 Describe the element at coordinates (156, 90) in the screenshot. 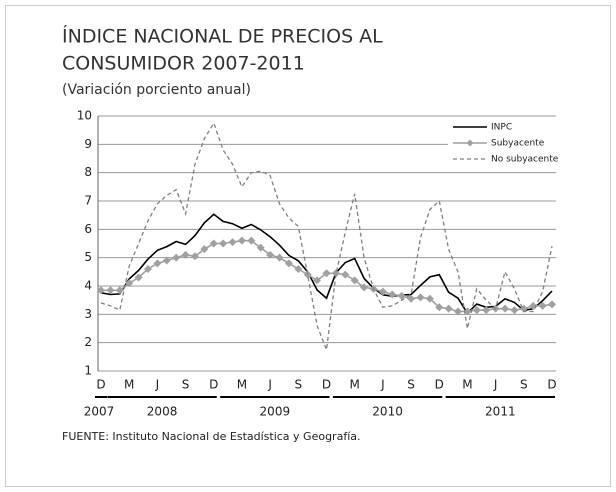

I see `subtitle: (Variación porciento anual)` at that location.